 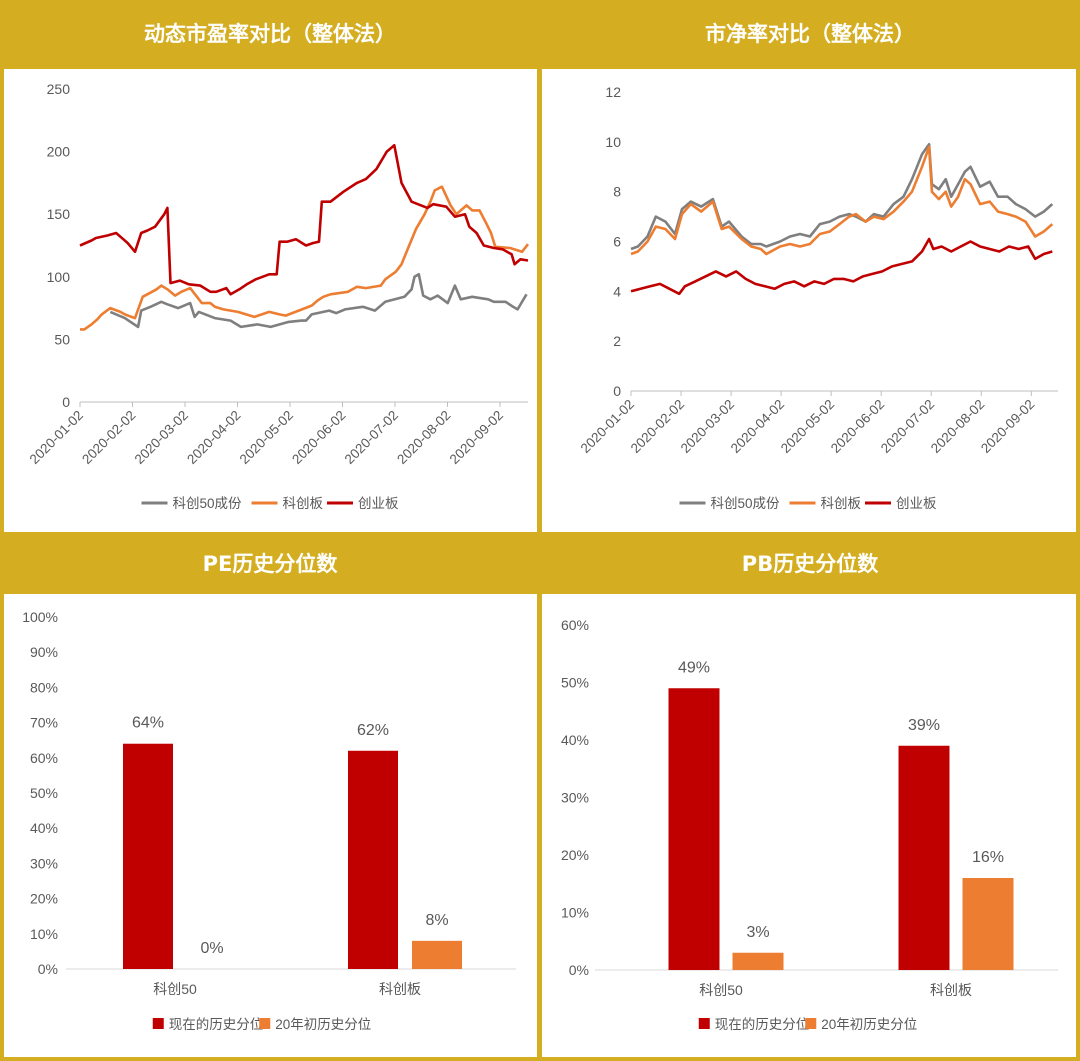 What do you see at coordinates (924, 725) in the screenshot?
I see `pb_pct-data-label-0-1: 39%` at bounding box center [924, 725].